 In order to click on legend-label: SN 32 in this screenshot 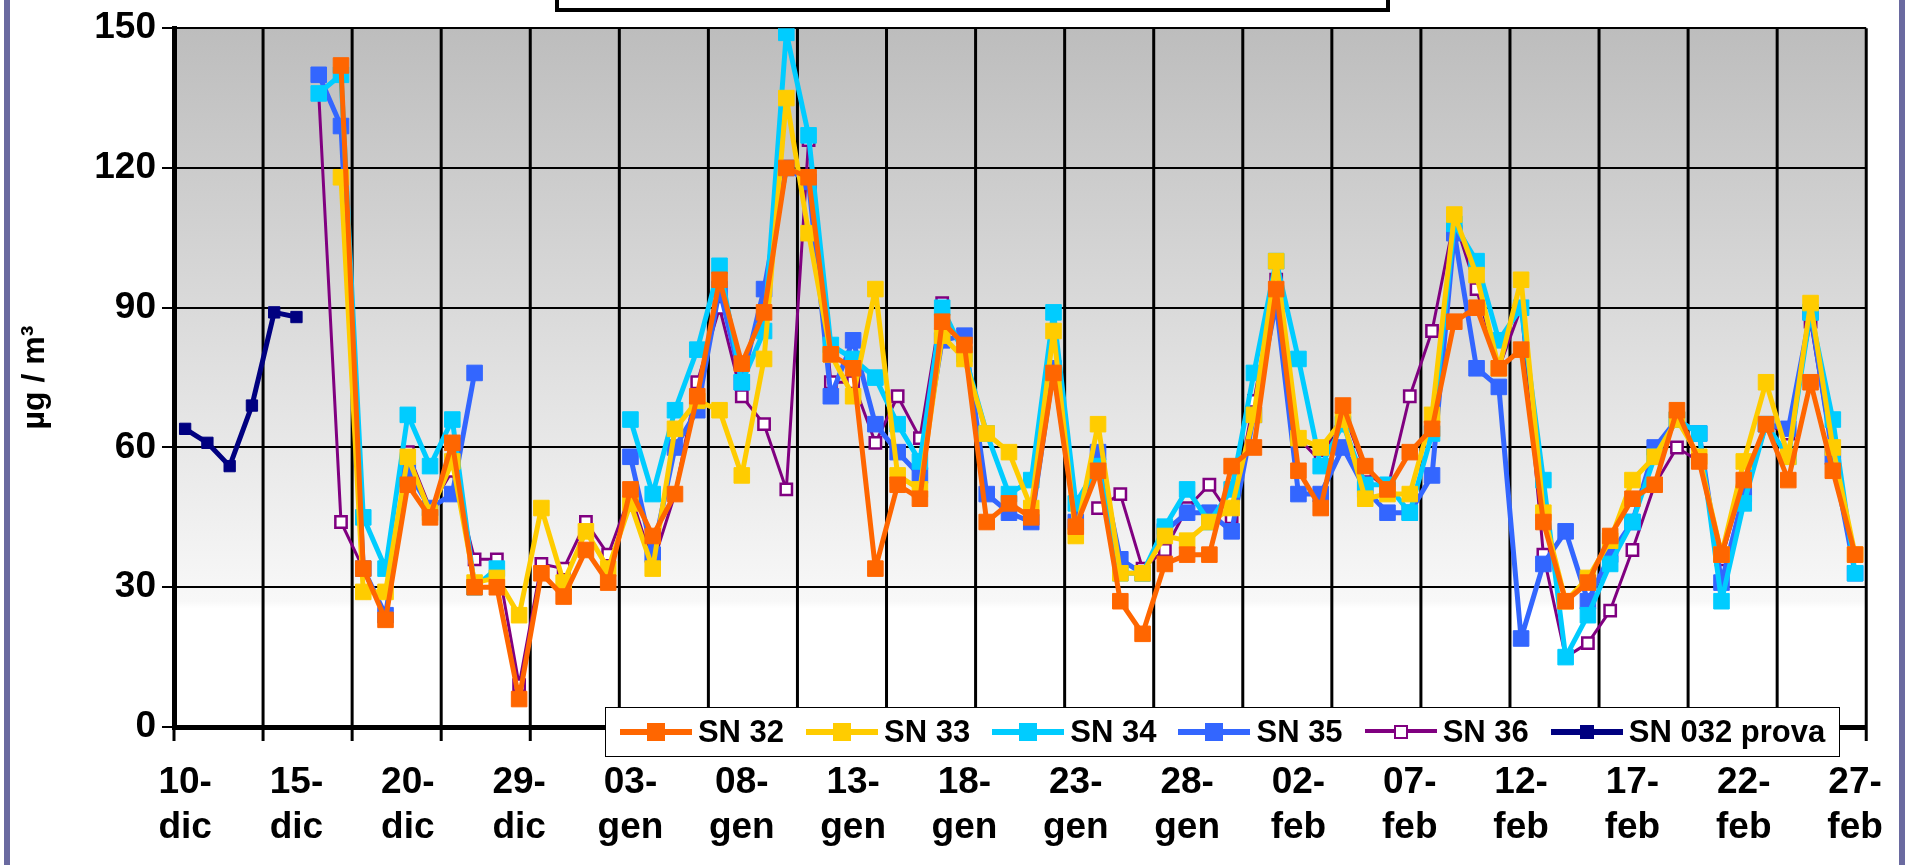, I will do `click(741, 732)`.